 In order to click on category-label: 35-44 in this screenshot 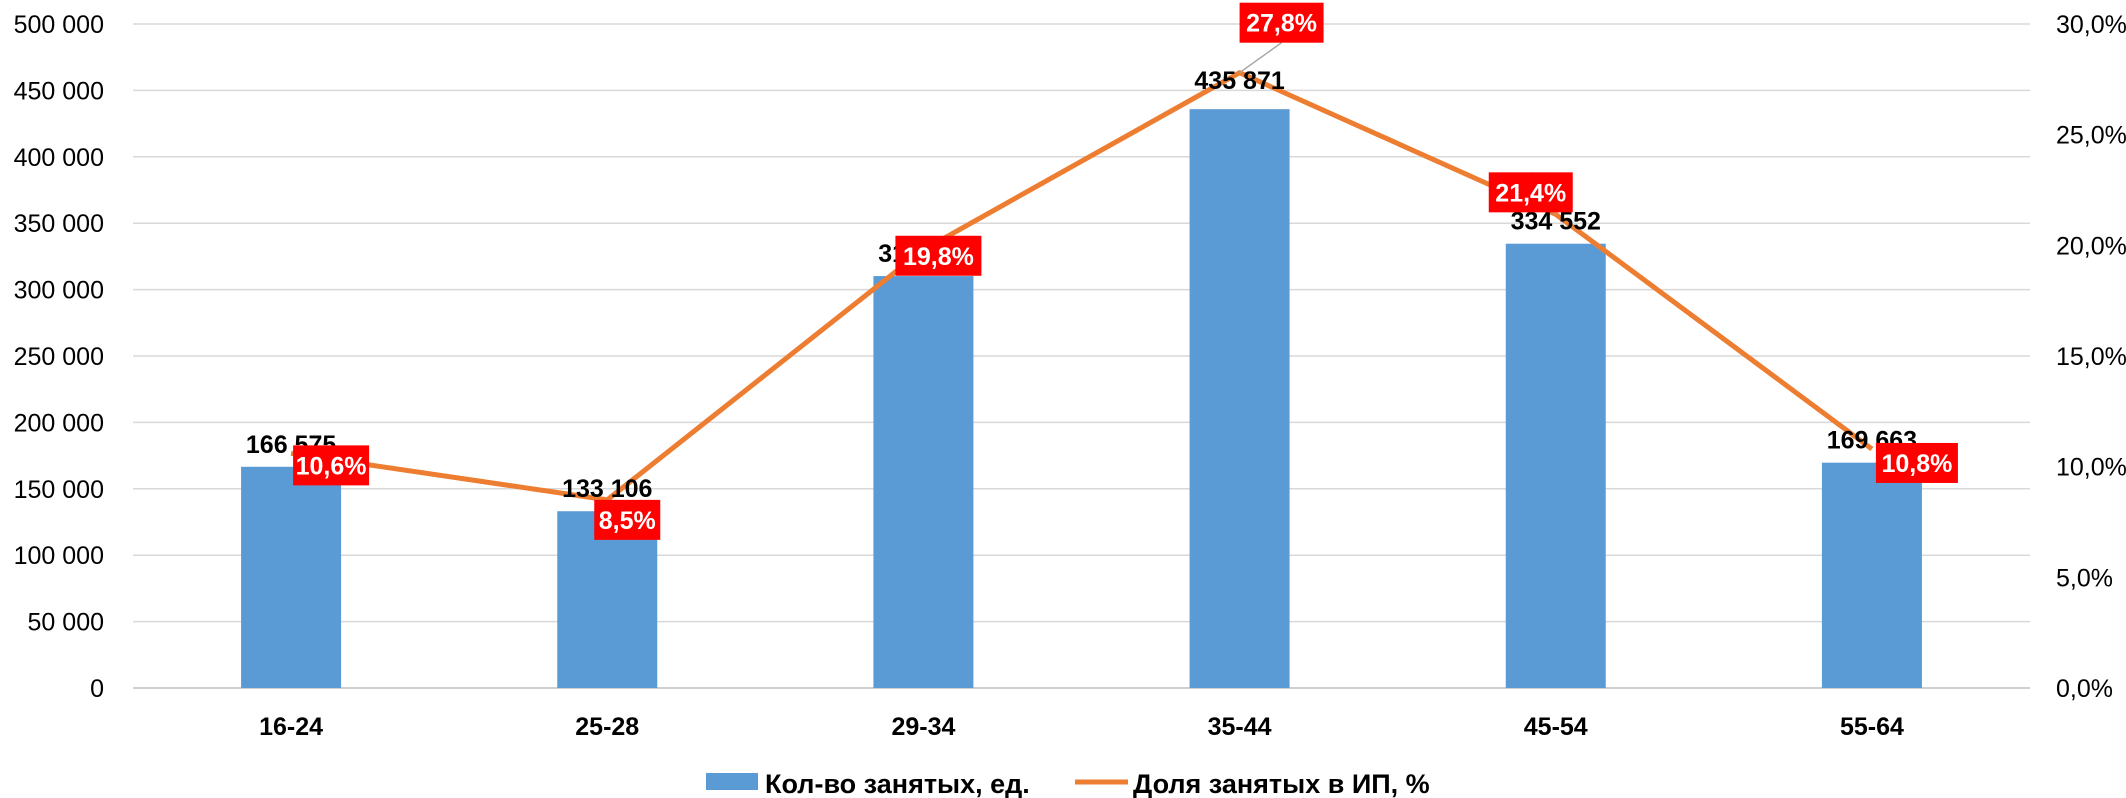, I will do `click(1240, 727)`.